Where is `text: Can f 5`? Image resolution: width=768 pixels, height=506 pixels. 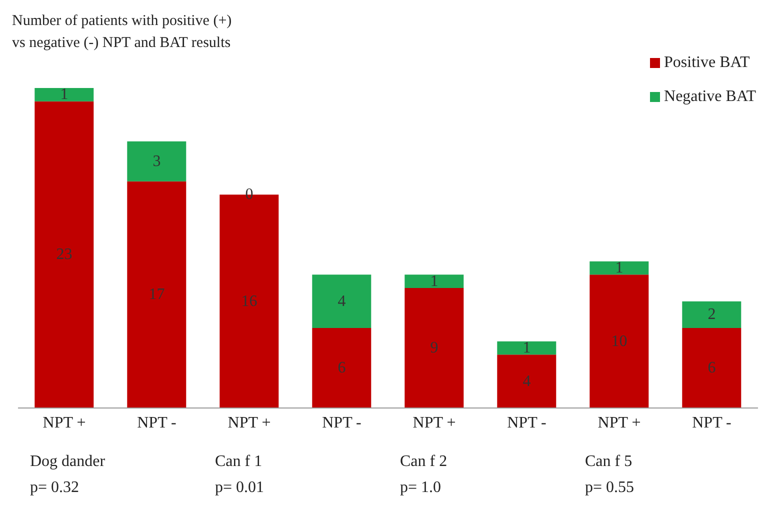
text: Can f 5 is located at coordinates (608, 462).